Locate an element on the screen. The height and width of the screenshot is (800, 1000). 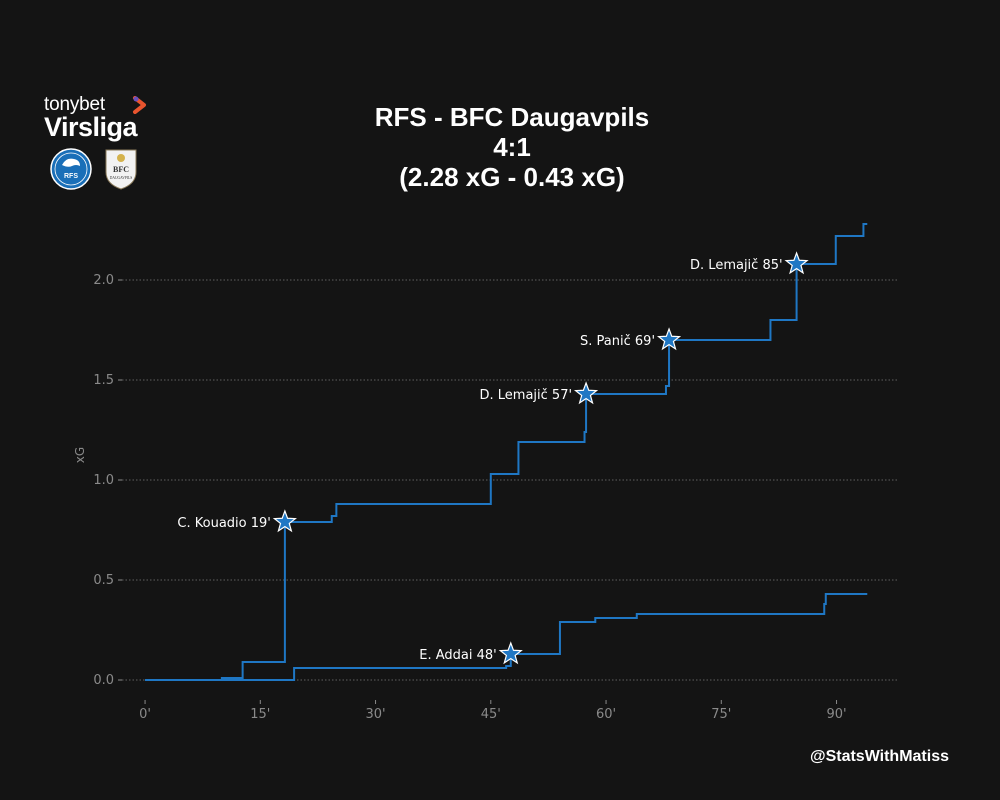
goal-label: S. Panič 69' is located at coordinates (617, 341).